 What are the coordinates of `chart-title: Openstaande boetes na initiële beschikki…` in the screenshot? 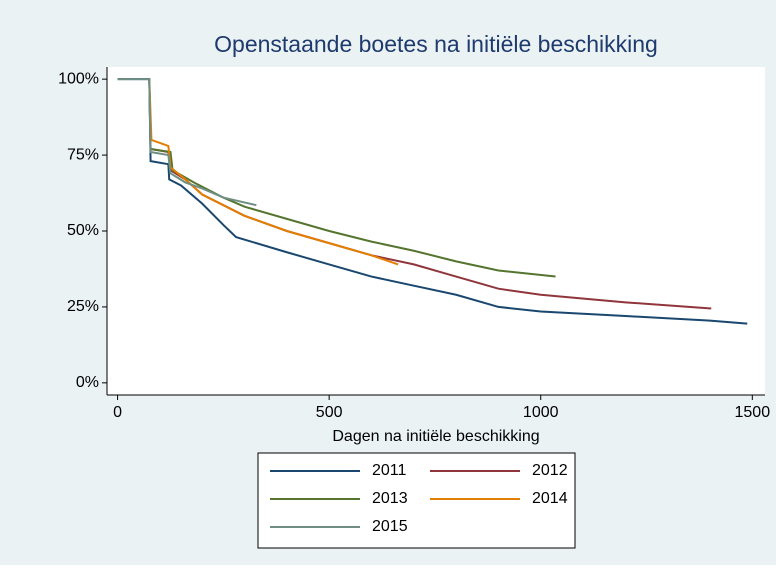 It's located at (436, 44).